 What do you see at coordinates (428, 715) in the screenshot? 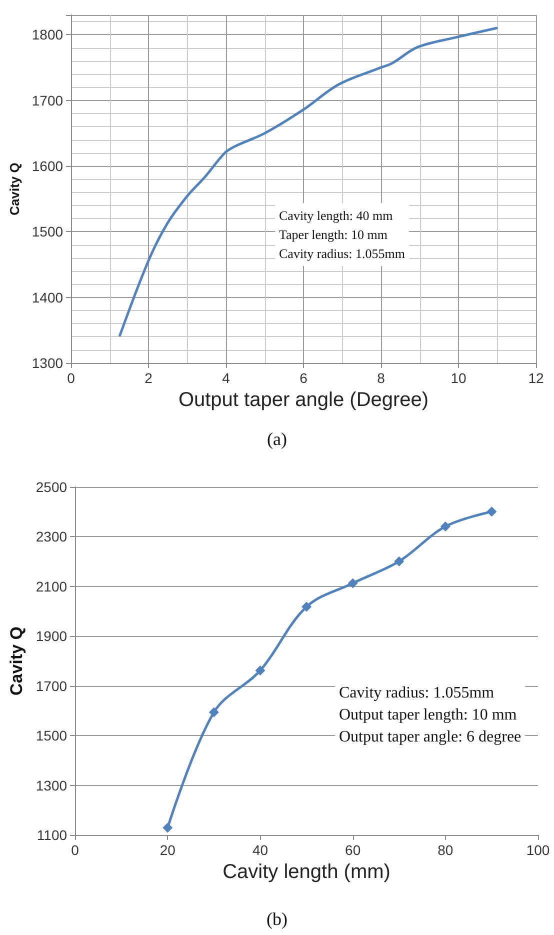
I see `annotation: Output taper length: 10 mm` at bounding box center [428, 715].